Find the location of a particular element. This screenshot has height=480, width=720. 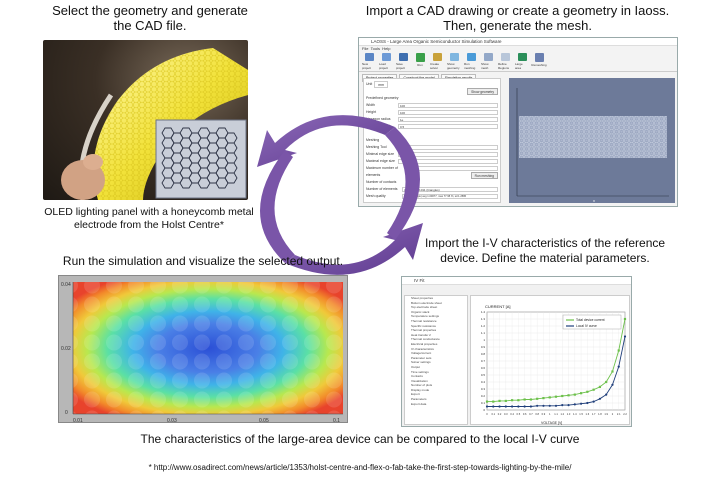

simulation-heatmap: 0.04 0.02 0 0.01 0.03 0.05 0.1 is located at coordinates (203, 349).